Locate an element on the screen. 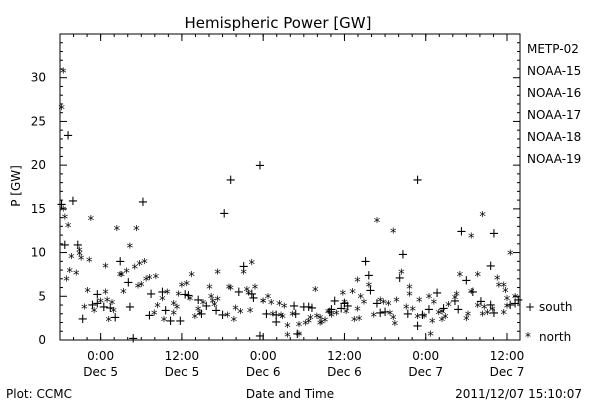  y-tick-label: 20 is located at coordinates (38, 165).